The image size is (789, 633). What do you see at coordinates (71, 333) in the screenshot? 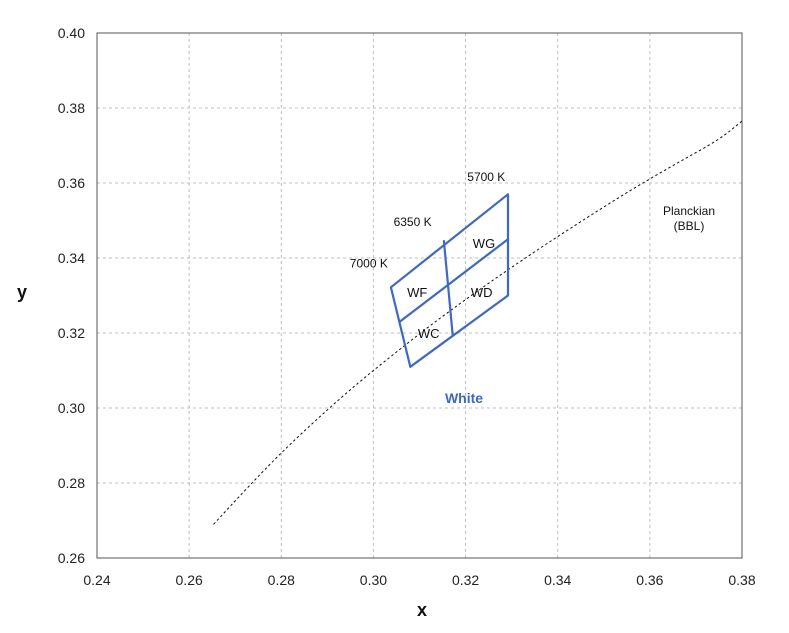
I see `y-tick-label: 0.32` at bounding box center [71, 333].